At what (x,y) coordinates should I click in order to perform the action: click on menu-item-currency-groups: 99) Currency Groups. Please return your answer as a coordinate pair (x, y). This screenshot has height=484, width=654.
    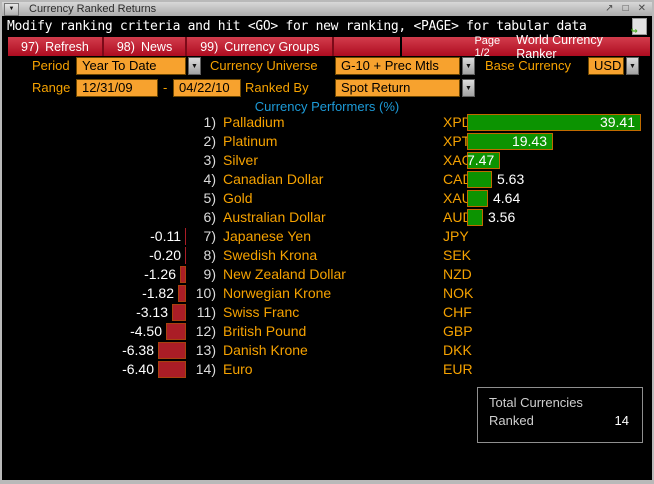
    Looking at the image, I should click on (261, 46).